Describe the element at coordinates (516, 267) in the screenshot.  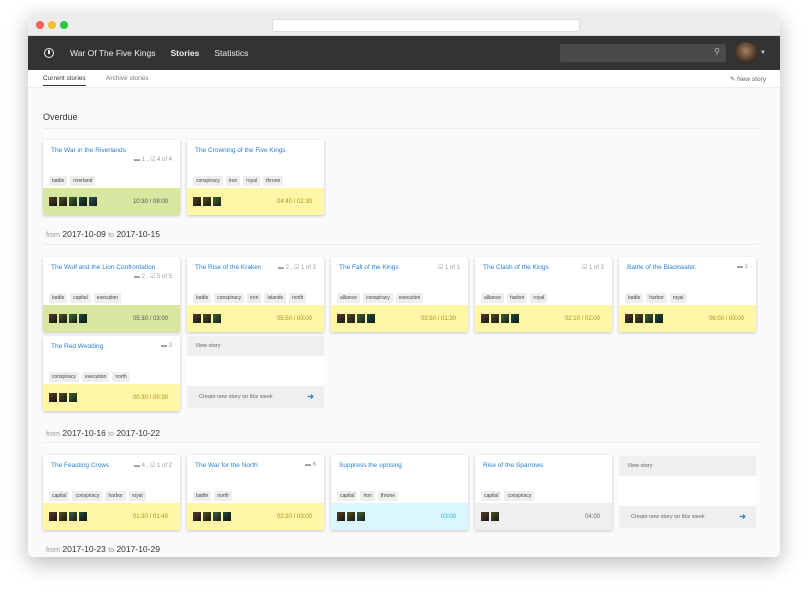
I see `story-title: The Clash of the Kings` at that location.